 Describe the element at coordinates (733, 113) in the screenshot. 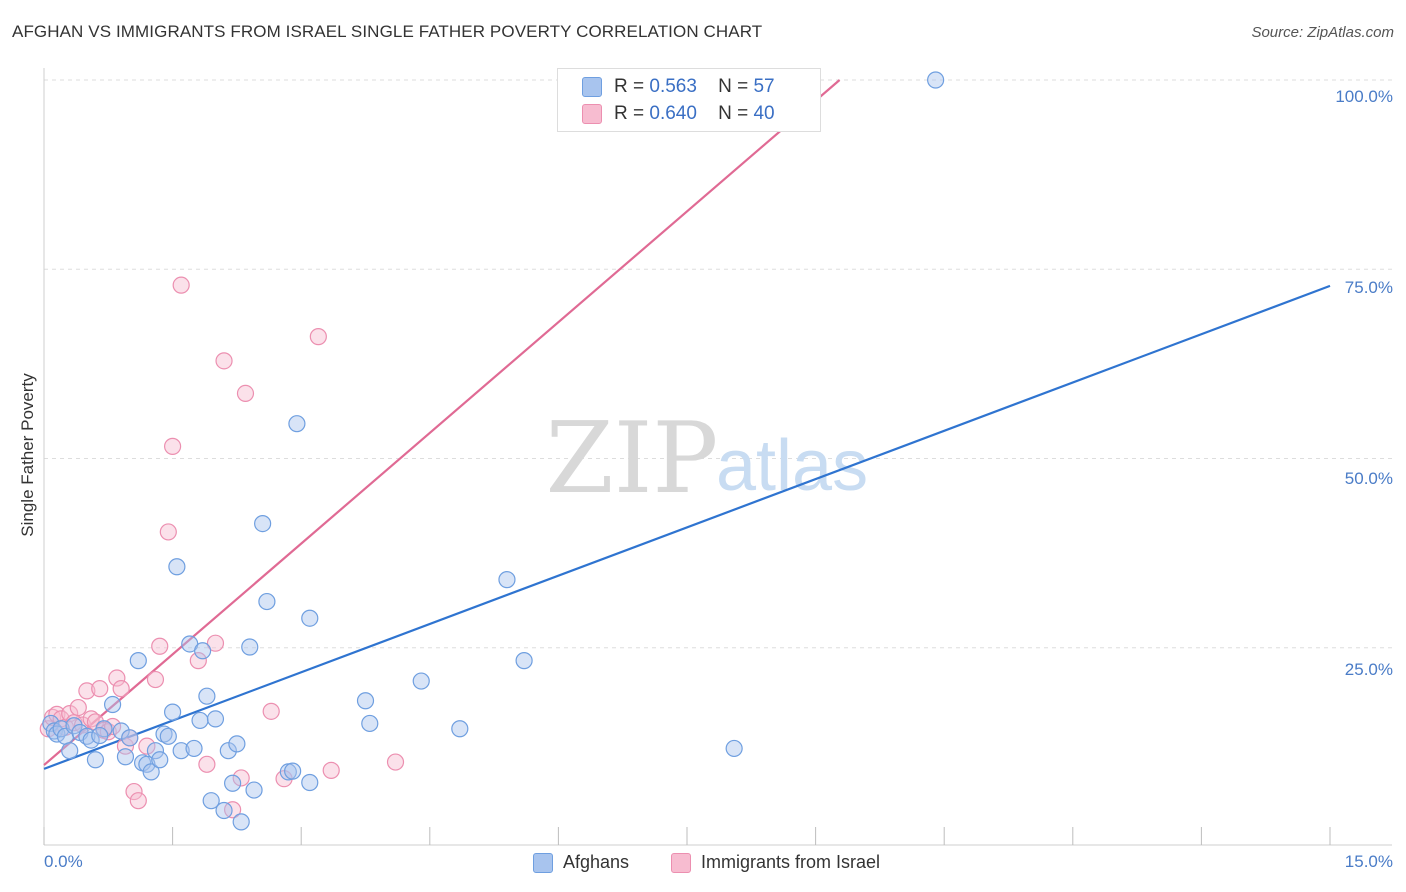

I see `israel-n-label: N =` at that location.